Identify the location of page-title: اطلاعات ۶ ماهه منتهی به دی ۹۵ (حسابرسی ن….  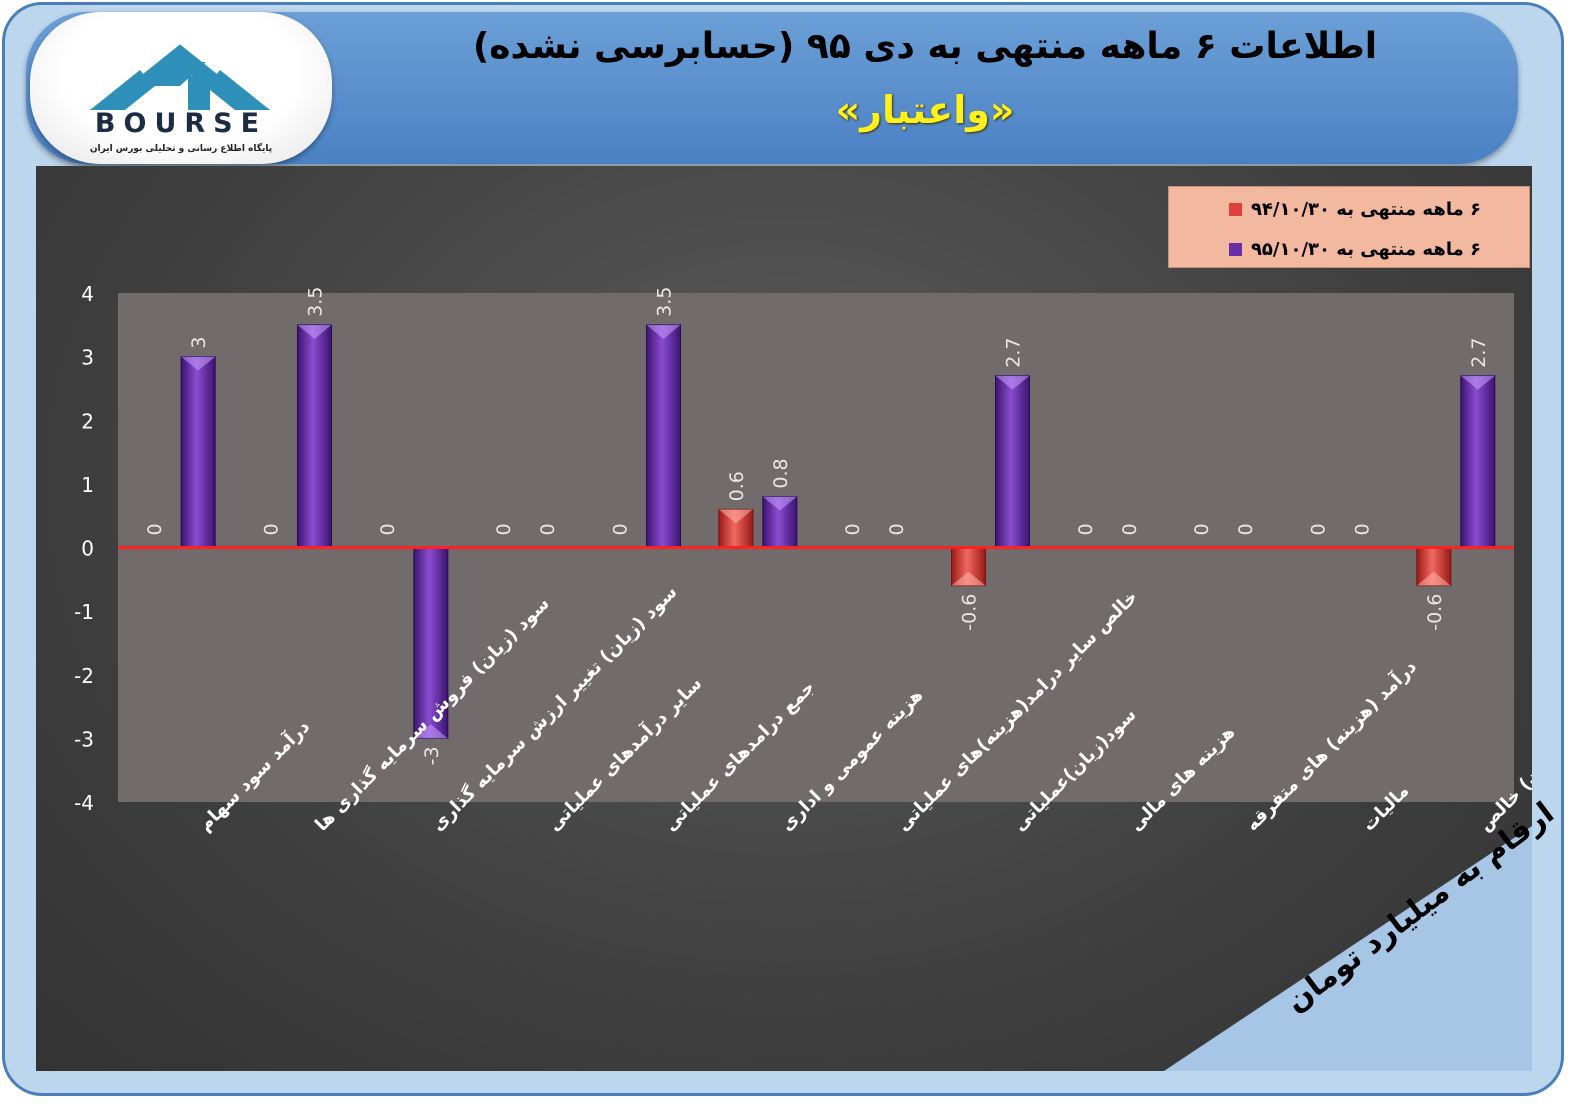
(925, 46).